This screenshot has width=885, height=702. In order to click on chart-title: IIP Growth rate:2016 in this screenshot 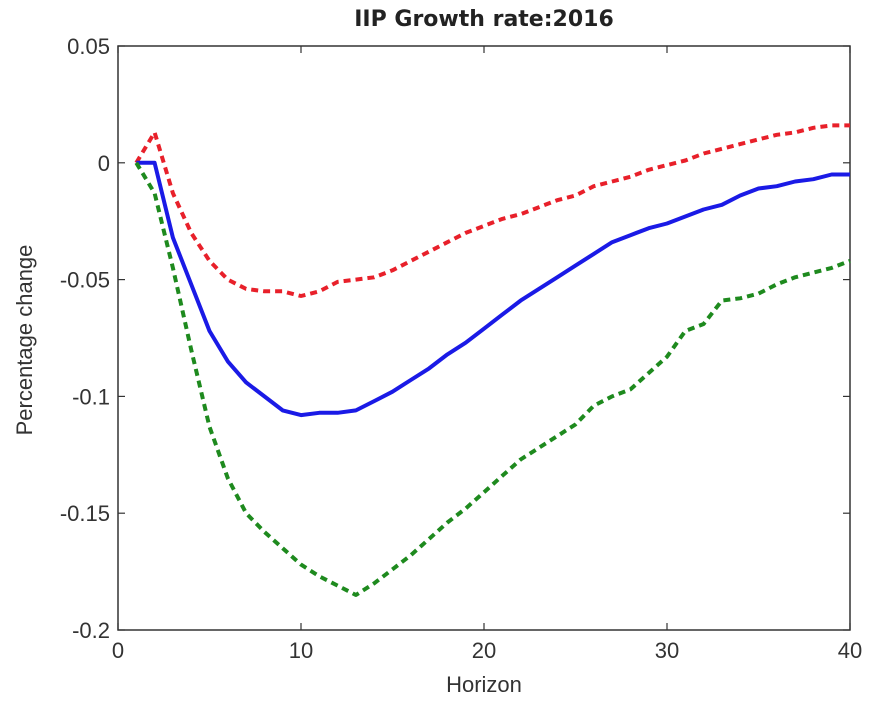, I will do `click(484, 19)`.